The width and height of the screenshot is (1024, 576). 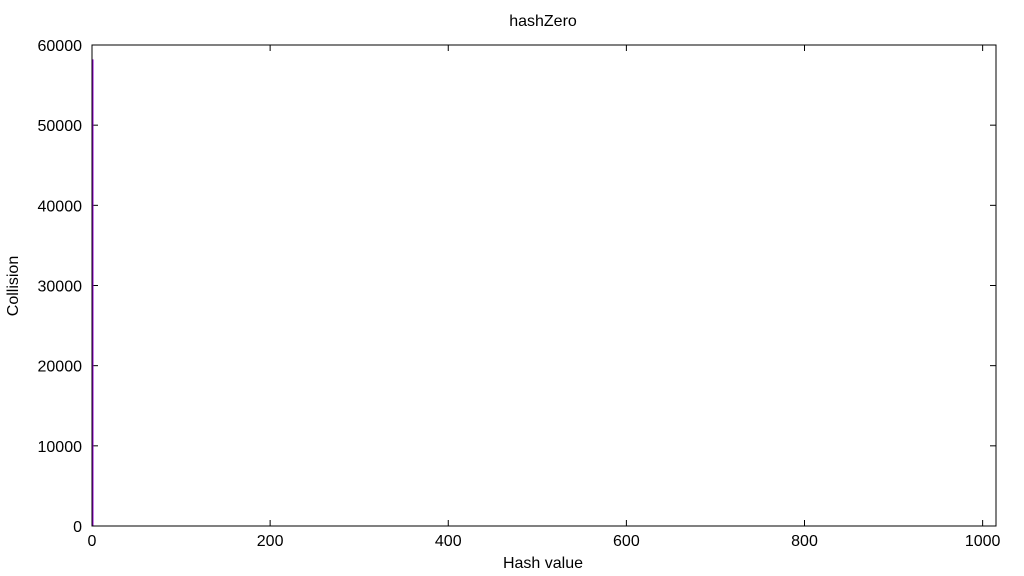 What do you see at coordinates (60, 447) in the screenshot?
I see `y-tick-label: 10000` at bounding box center [60, 447].